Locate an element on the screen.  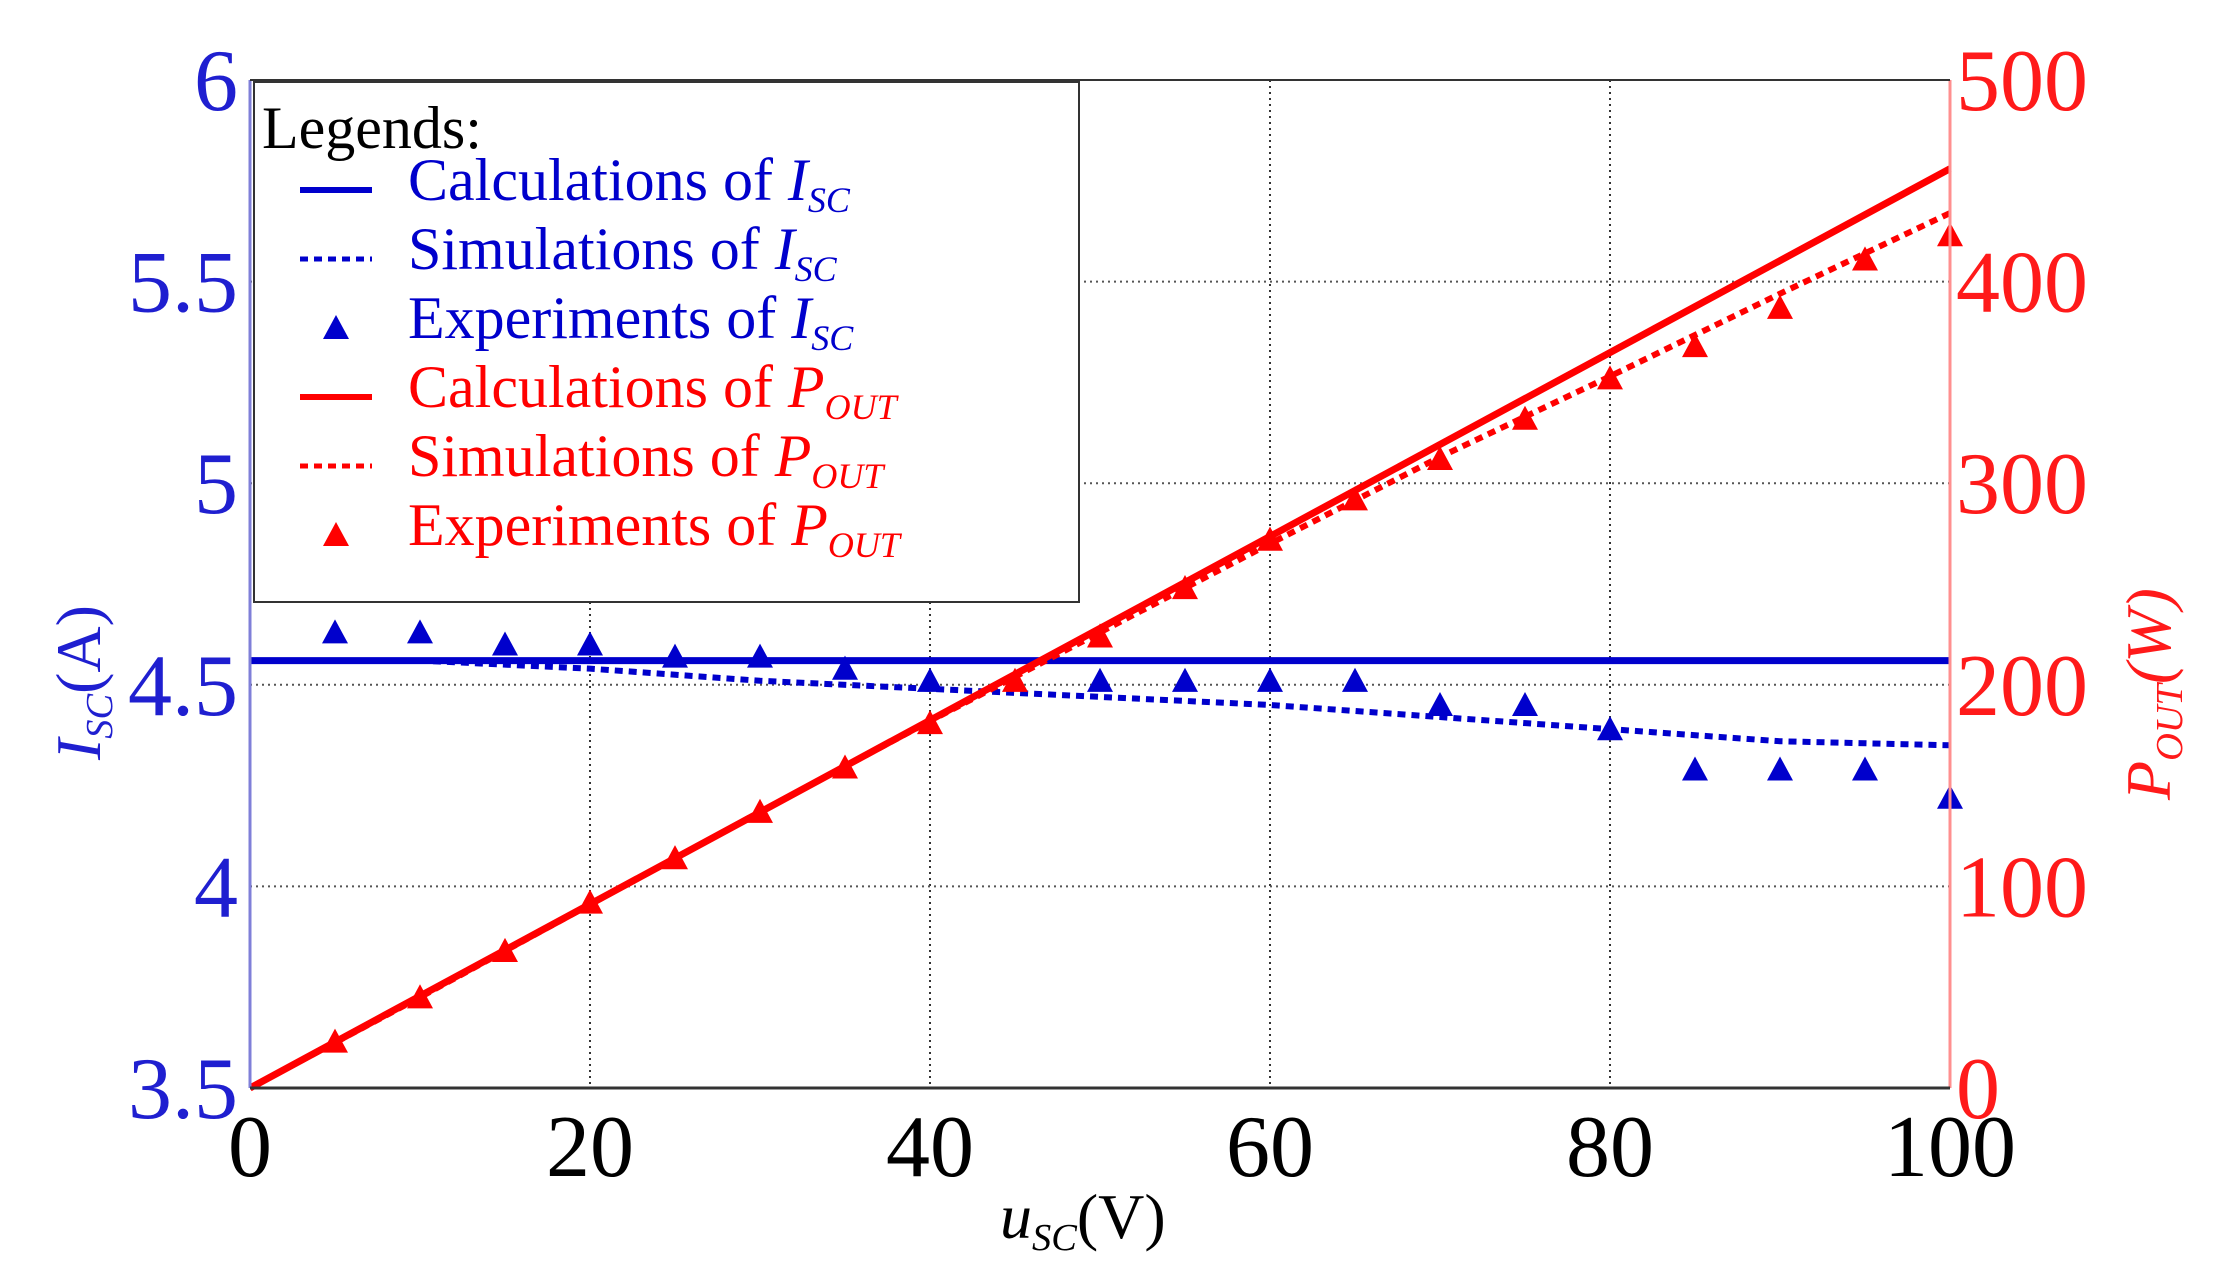
y-left-tick-label: 3.5 is located at coordinates (183, 1089).